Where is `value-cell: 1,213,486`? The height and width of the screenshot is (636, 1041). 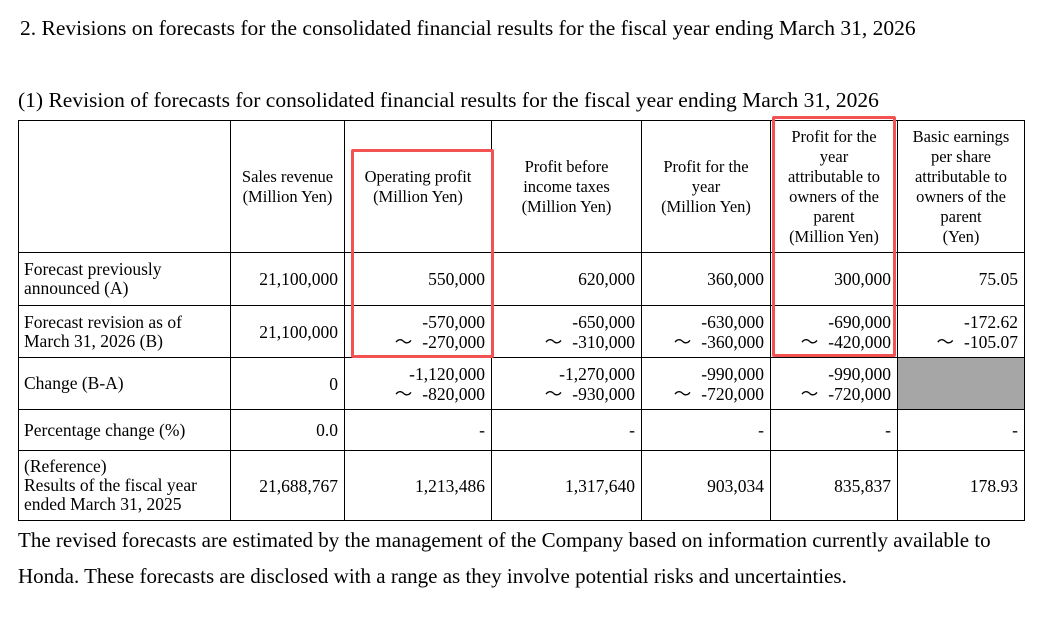
value-cell: 1,213,486 is located at coordinates (418, 485).